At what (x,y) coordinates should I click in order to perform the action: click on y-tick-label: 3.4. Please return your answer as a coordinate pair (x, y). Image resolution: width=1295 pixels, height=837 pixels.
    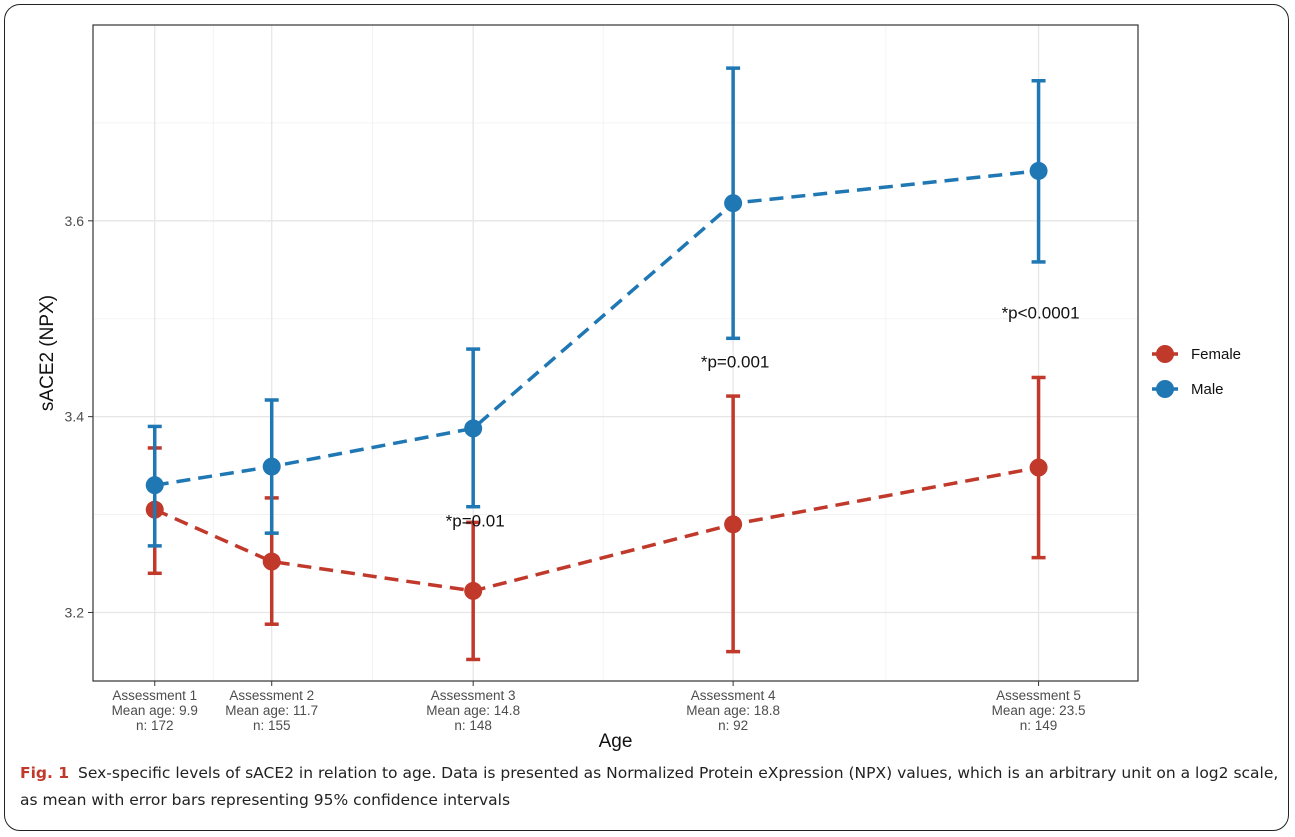
    Looking at the image, I should click on (75, 417).